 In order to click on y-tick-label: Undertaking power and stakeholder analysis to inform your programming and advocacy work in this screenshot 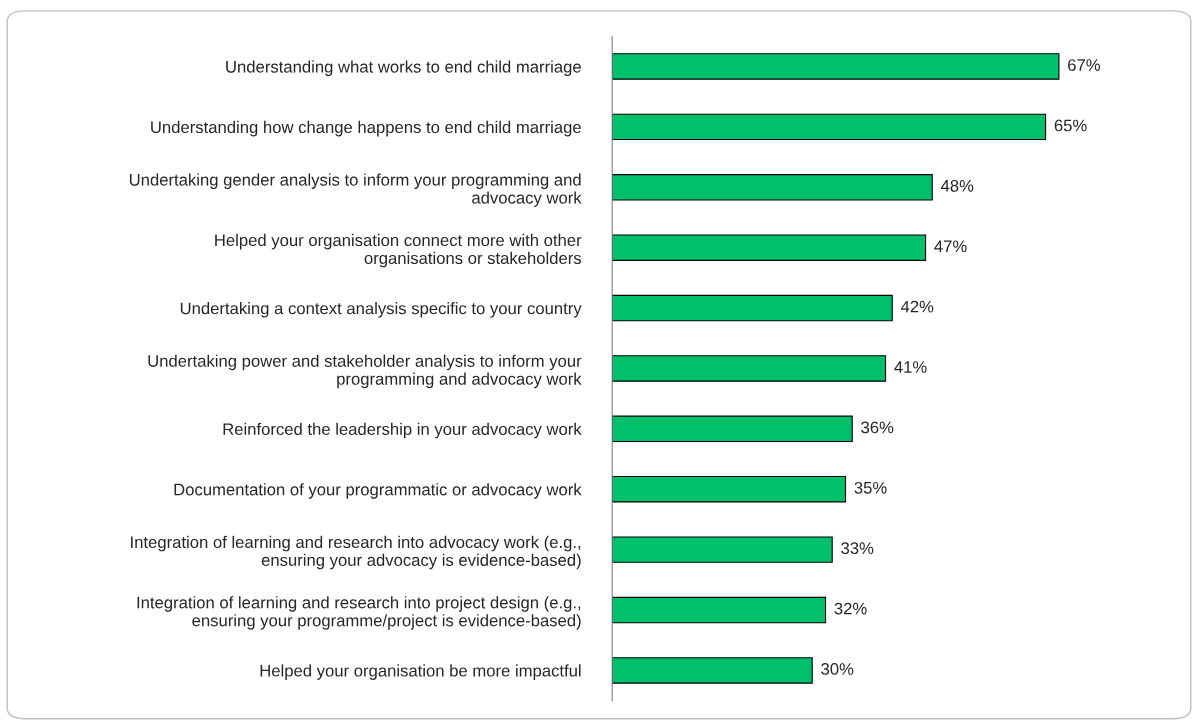, I will do `click(365, 371)`.